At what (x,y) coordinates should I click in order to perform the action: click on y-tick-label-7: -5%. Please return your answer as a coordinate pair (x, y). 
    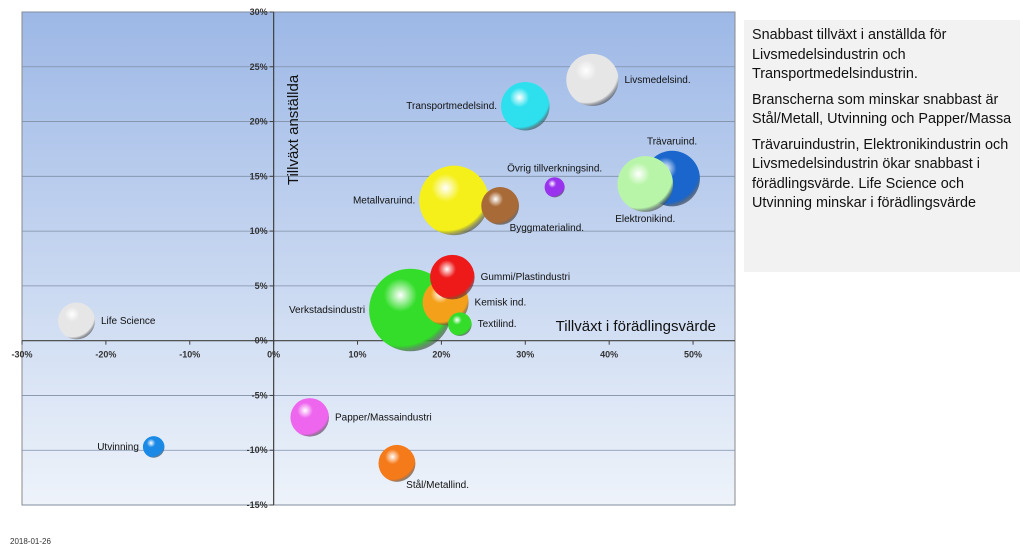
    Looking at the image, I should click on (260, 395).